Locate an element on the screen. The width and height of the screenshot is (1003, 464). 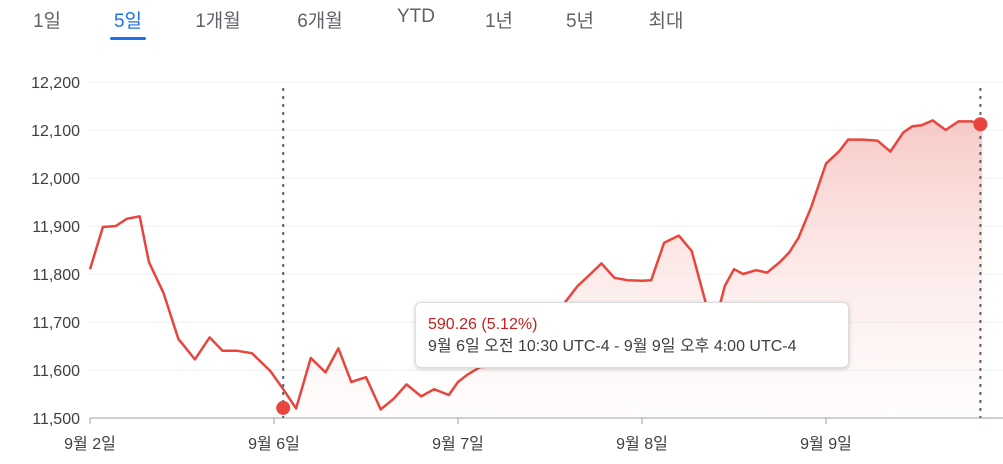
tab-4: 6개월 is located at coordinates (320, 21).